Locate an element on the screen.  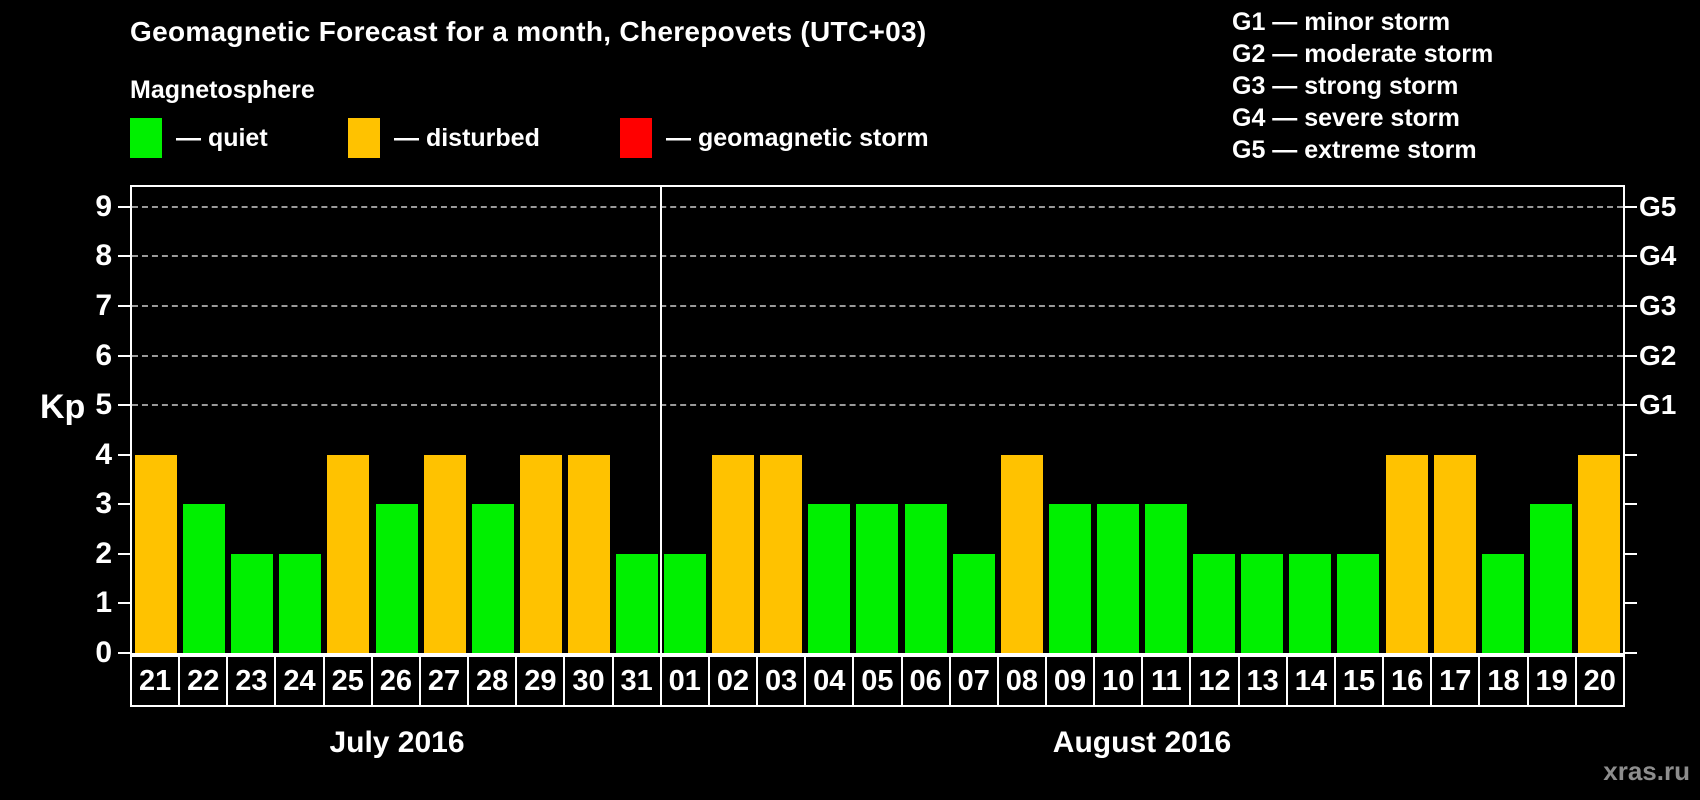
legend-label: — quiet is located at coordinates (222, 137).